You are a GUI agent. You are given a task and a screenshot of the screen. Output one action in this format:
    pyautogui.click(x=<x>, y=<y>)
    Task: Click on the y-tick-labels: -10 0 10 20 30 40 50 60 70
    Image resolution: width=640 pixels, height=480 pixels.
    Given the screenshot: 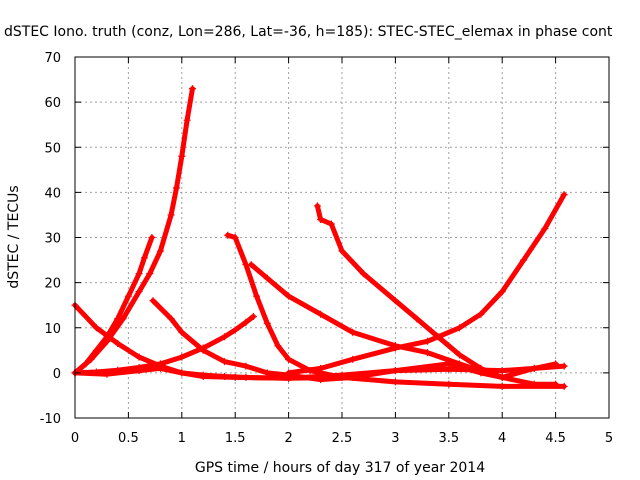 What is the action you would take?
    pyautogui.click(x=50, y=239)
    